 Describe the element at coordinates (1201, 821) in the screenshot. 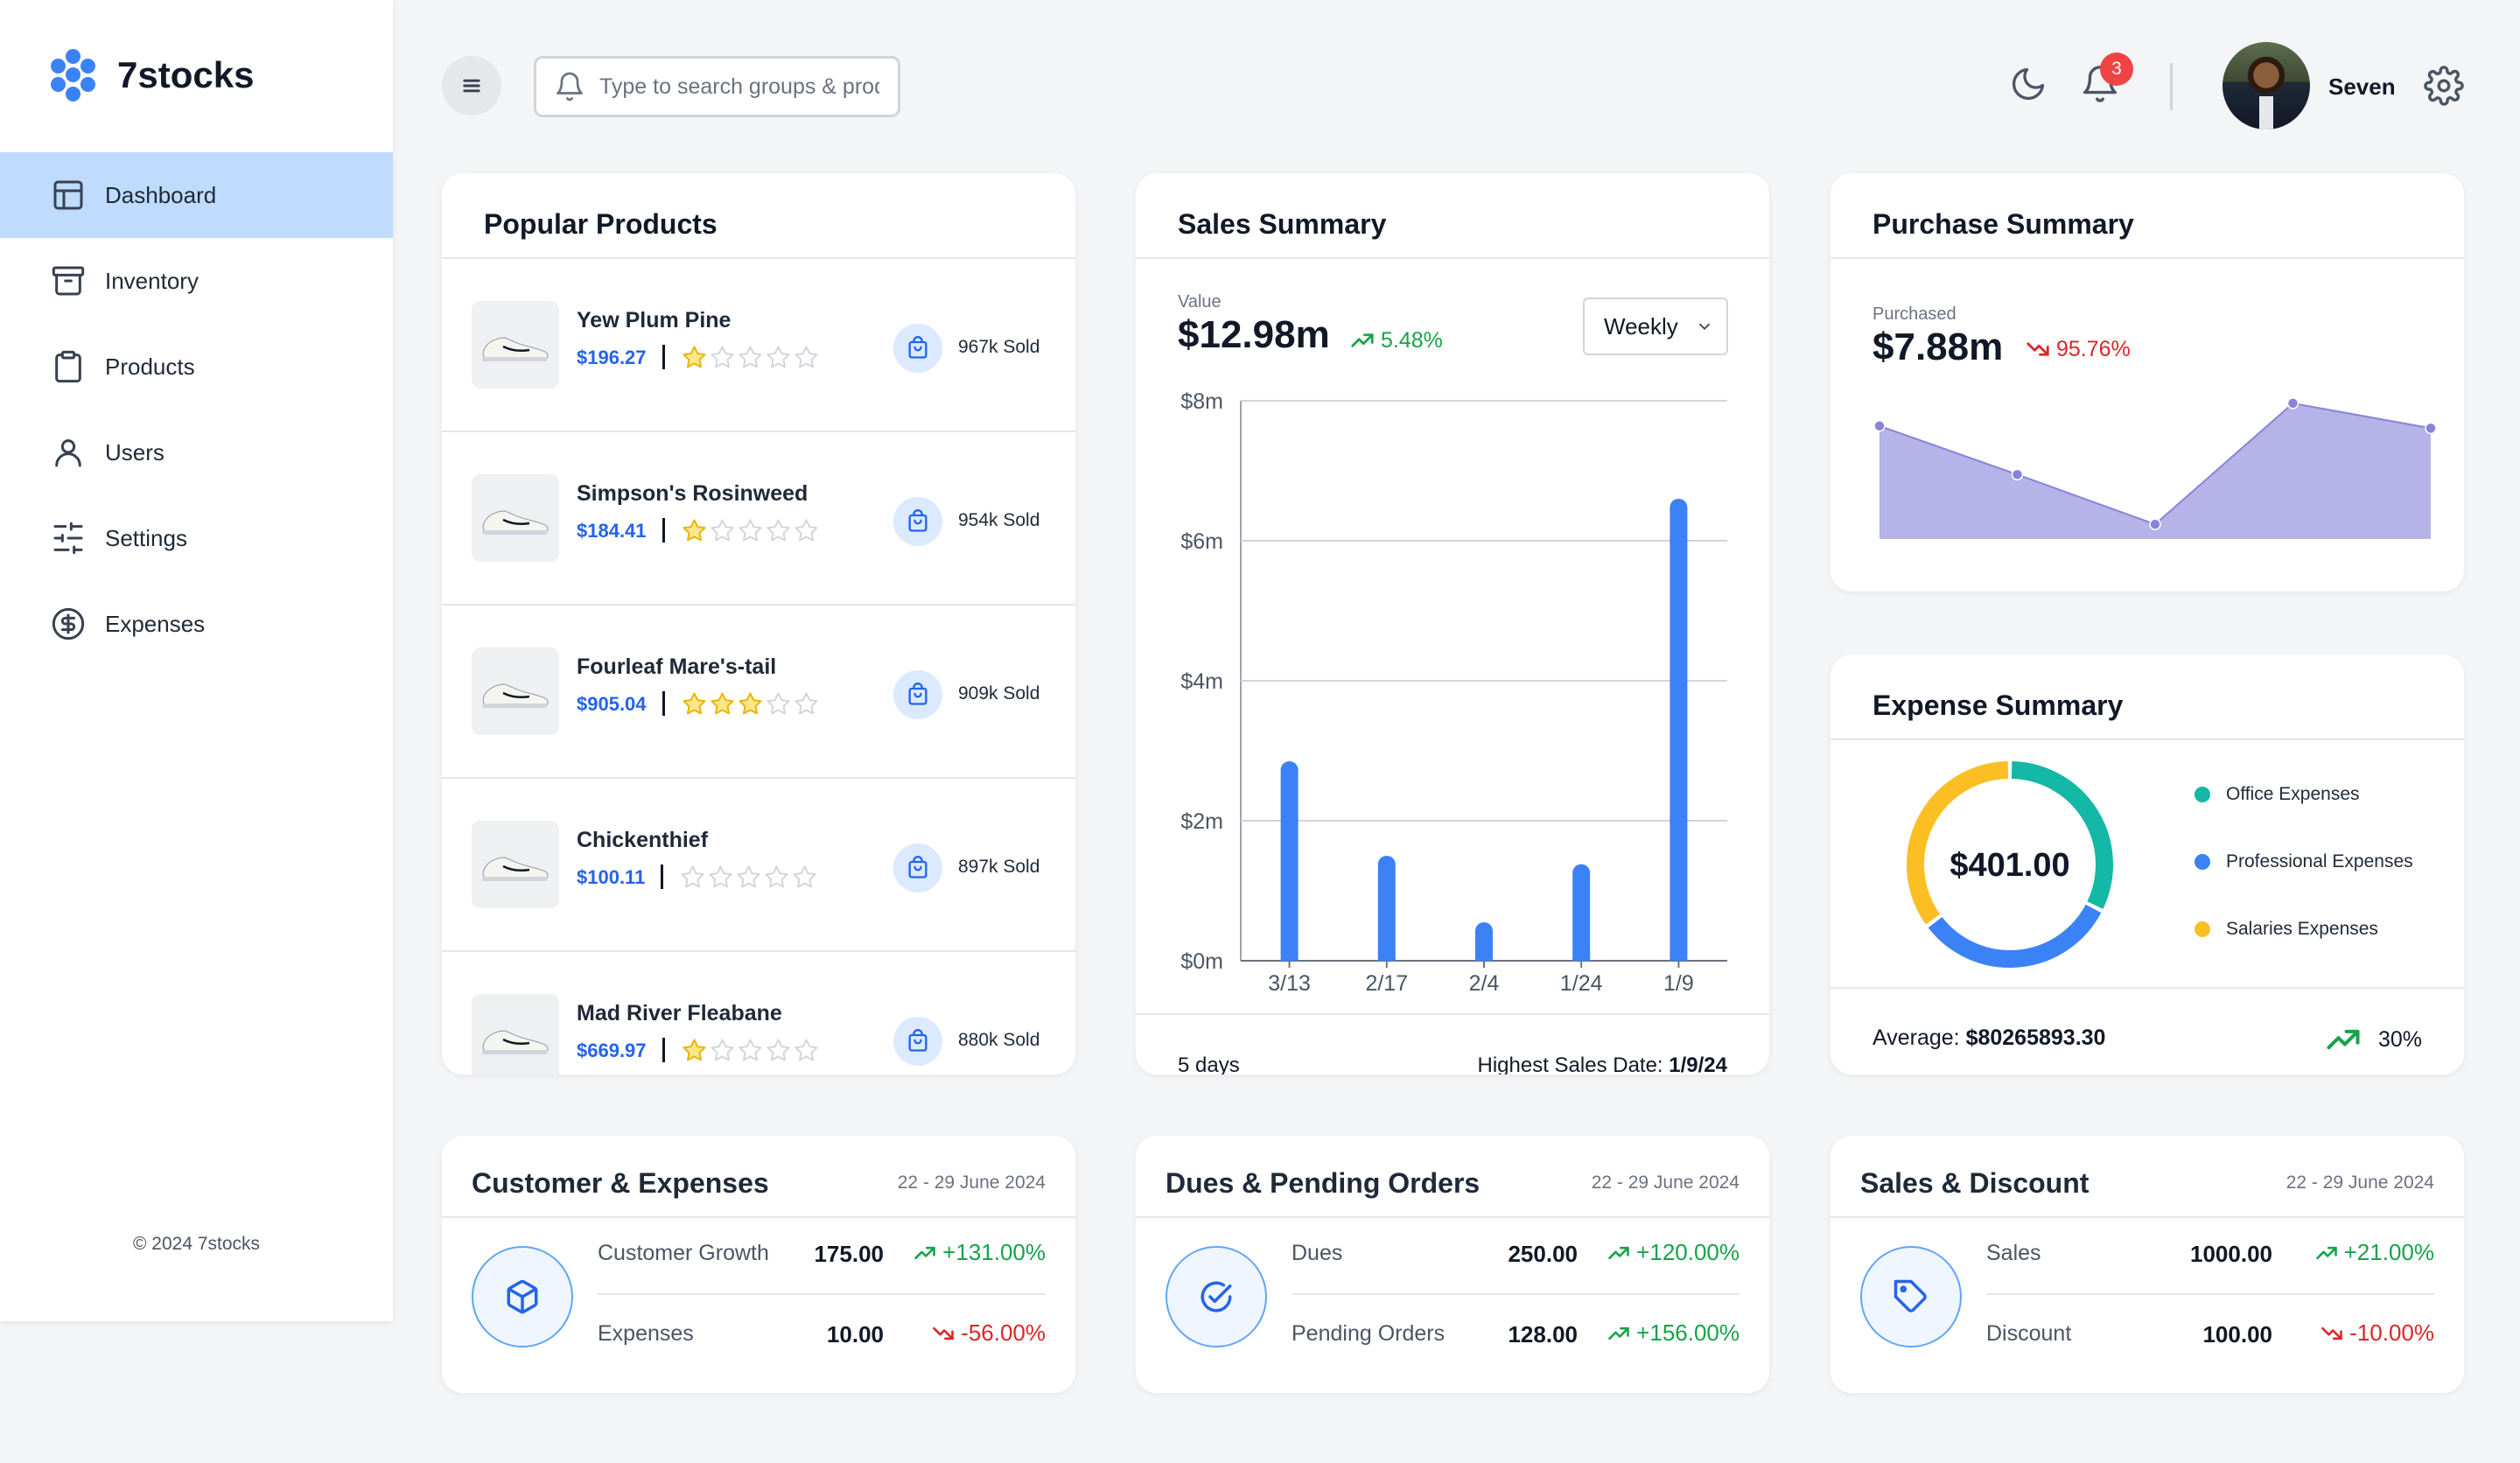

I see `y-tick-label: $2m` at that location.